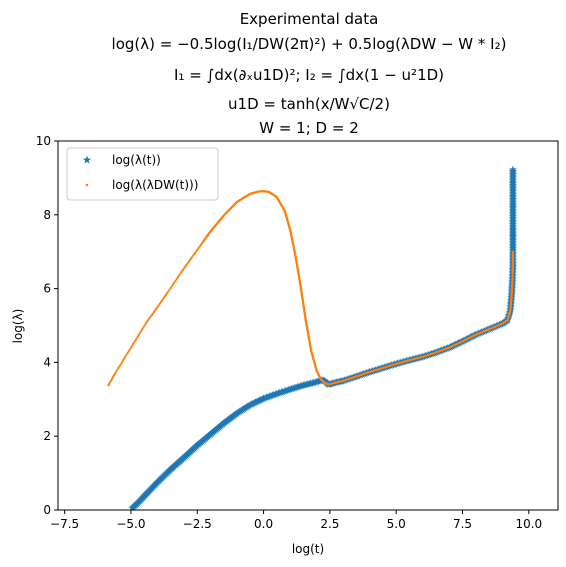  I want to click on legend-label-series-1: log(λ(t)), so click(136, 160).